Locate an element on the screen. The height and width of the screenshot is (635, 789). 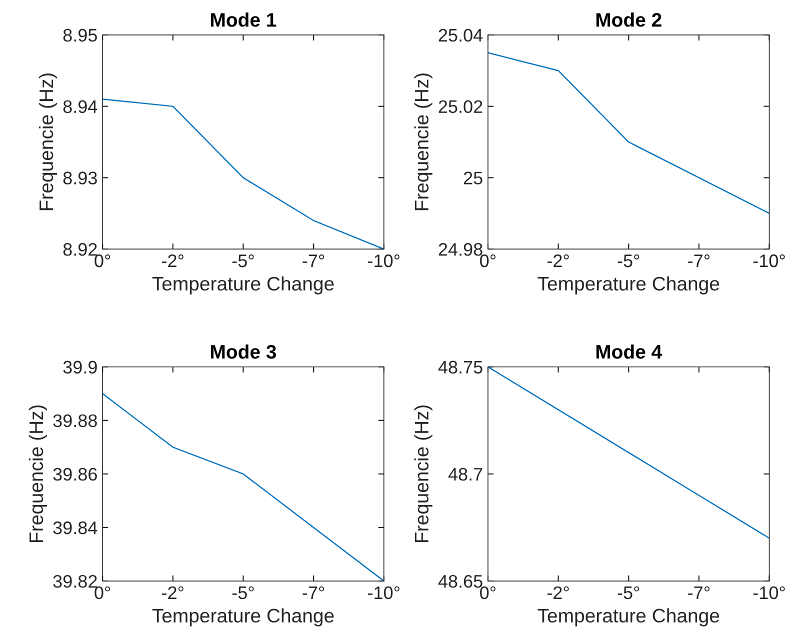
y-tick-label: 39.88 is located at coordinates (75, 421).